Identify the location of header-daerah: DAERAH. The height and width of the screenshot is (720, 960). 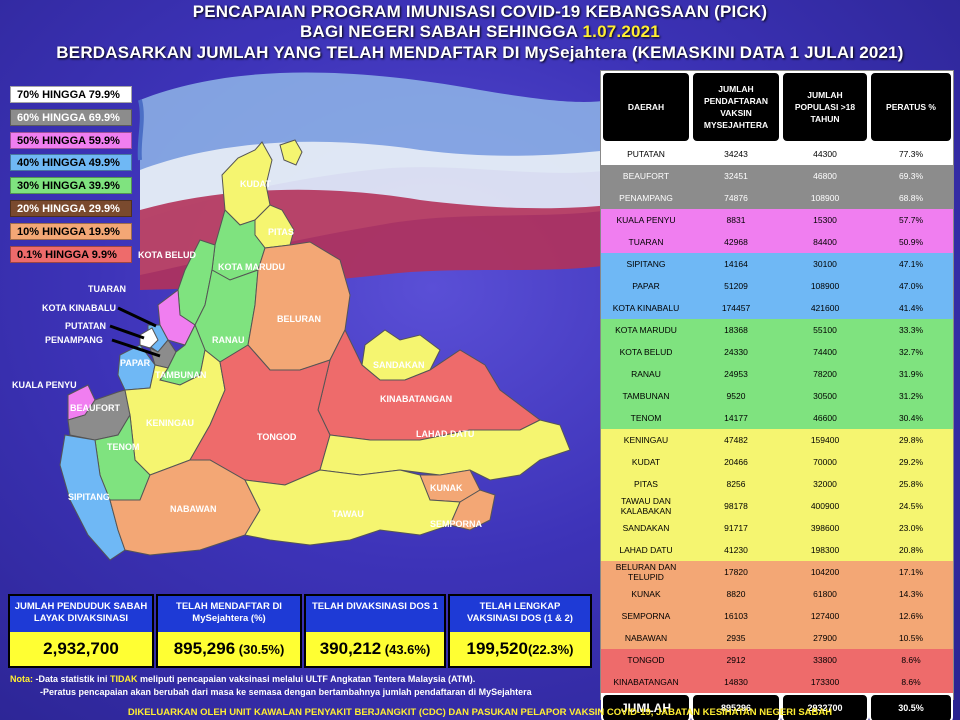
(646, 107).